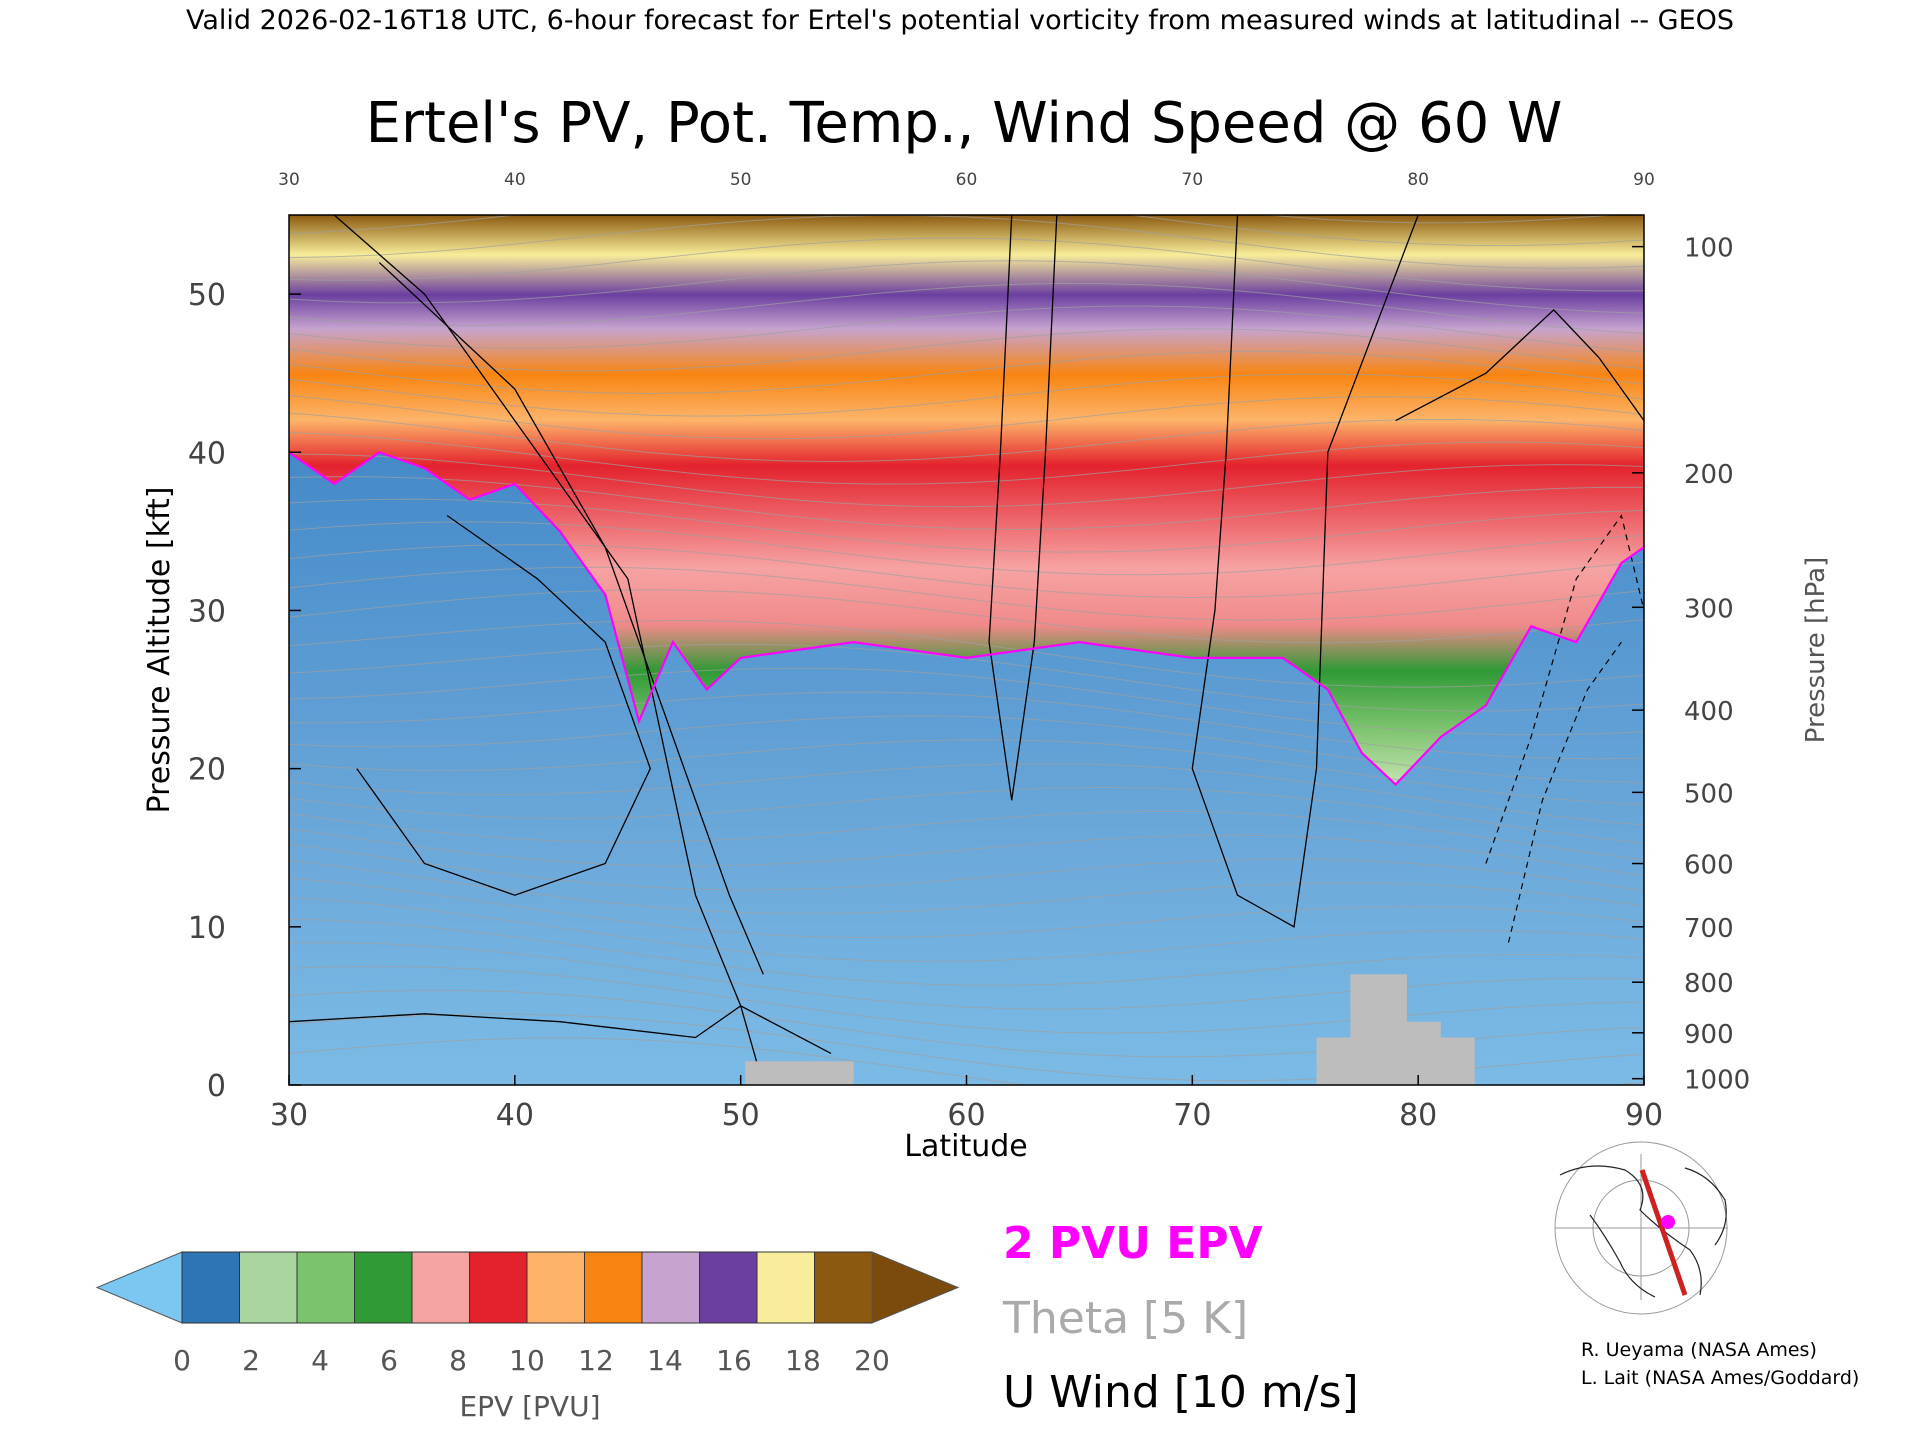 This screenshot has height=1444, width=1920. Describe the element at coordinates (207, 295) in the screenshot. I see `y-tick-label: 50` at that location.